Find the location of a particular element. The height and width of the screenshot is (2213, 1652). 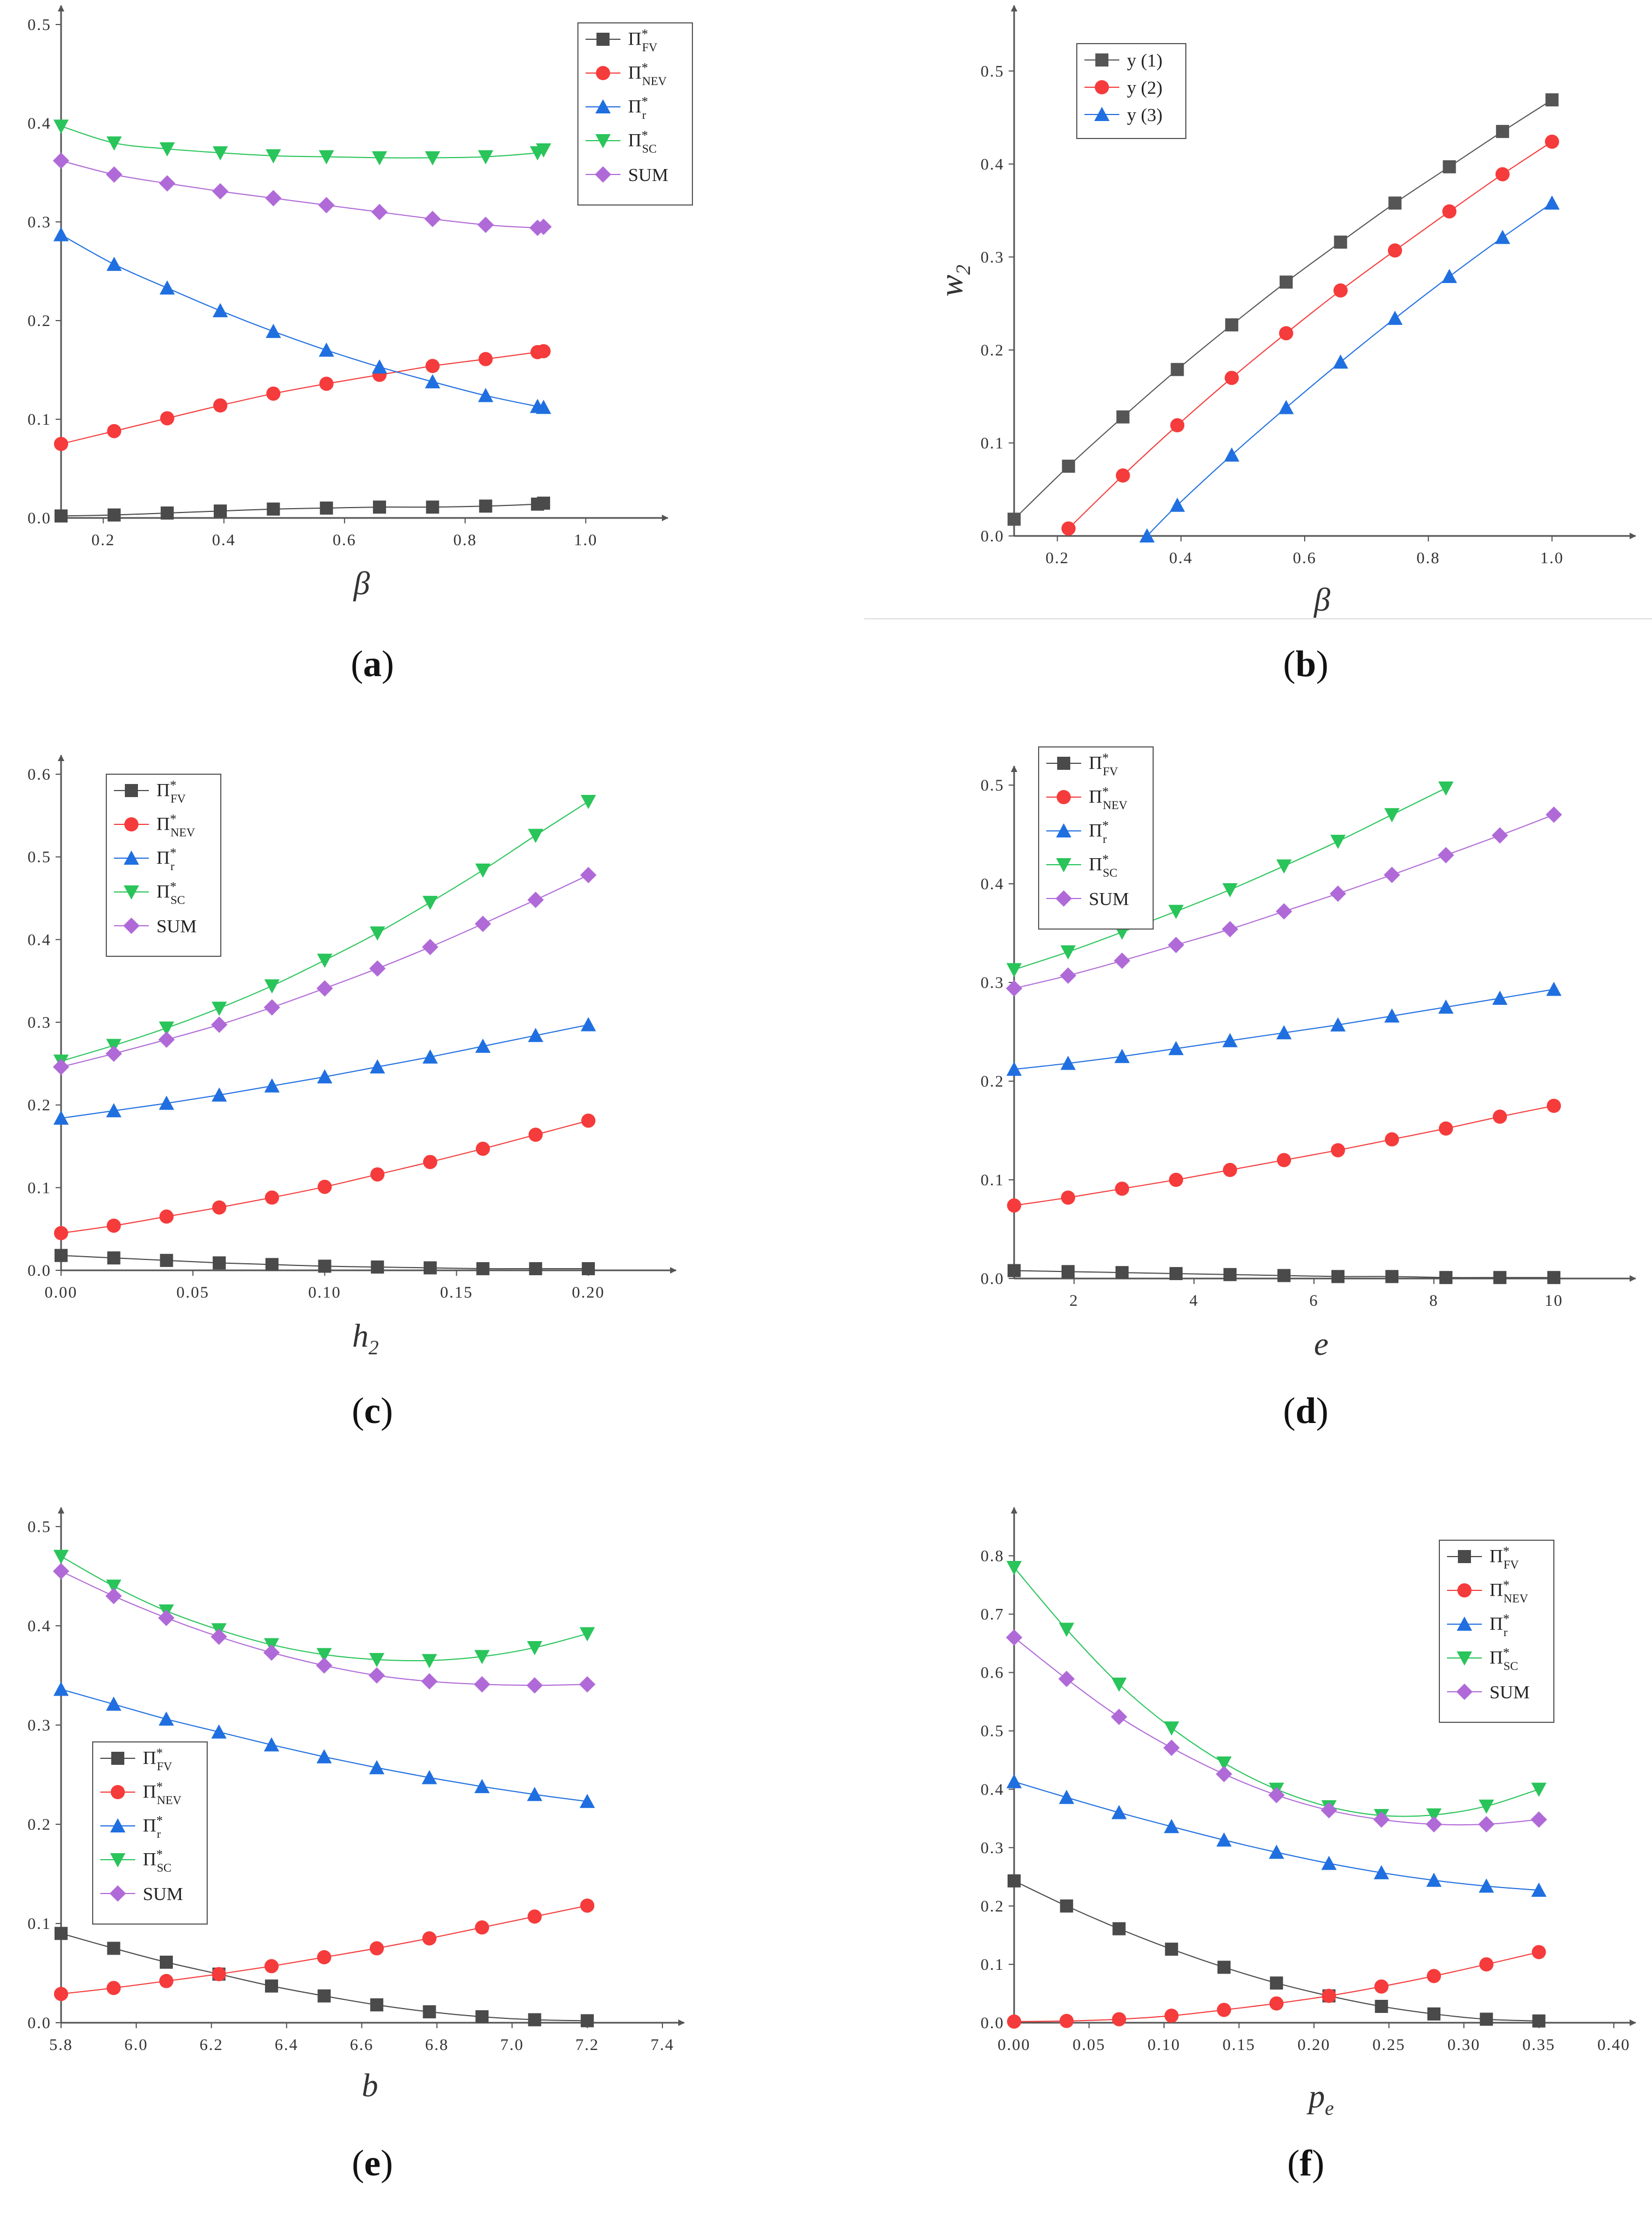

legend-label-y3: y (3) is located at coordinates (1144, 115).